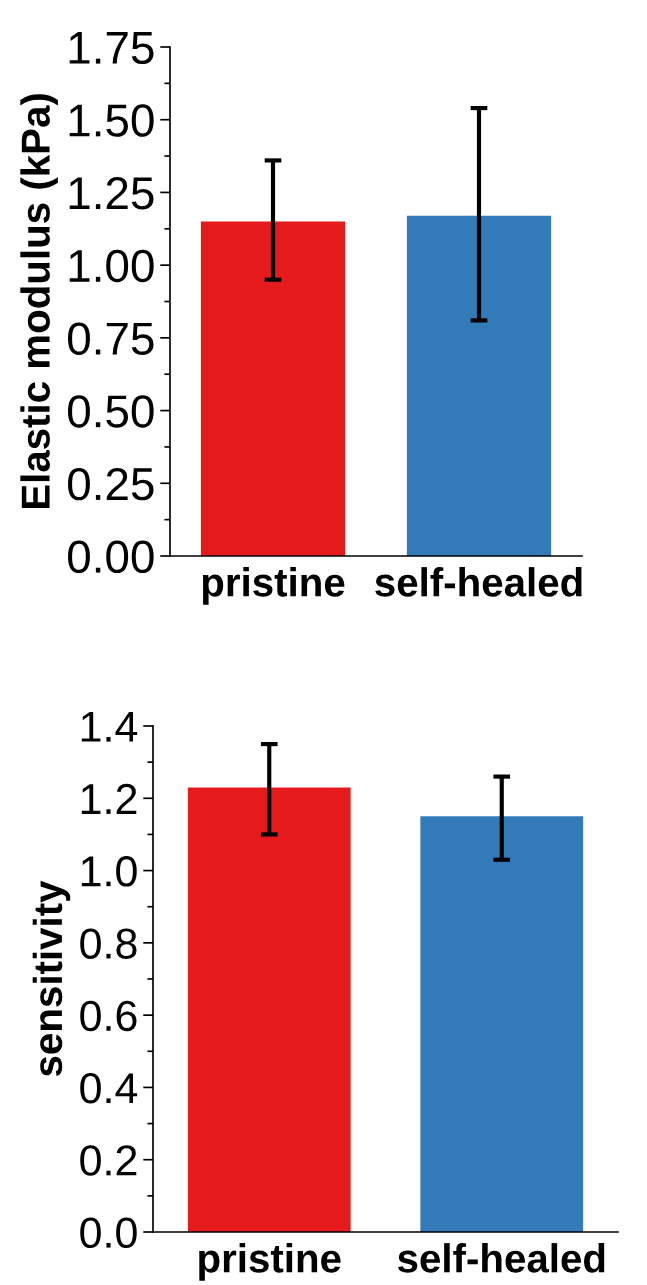  What do you see at coordinates (111, 193) in the screenshot?
I see `y-tick-label: 1.25` at bounding box center [111, 193].